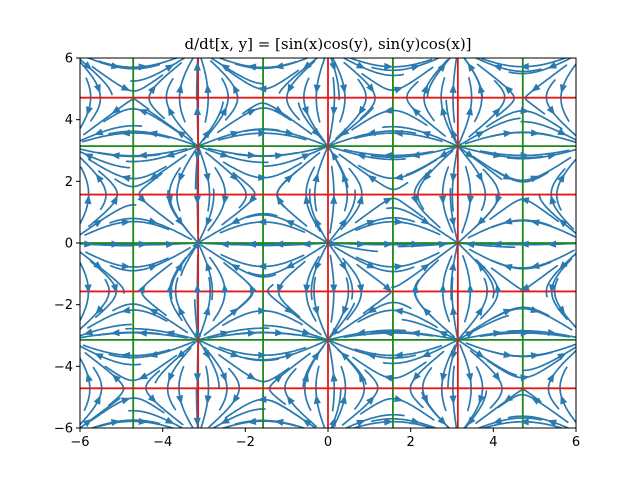  Describe the element at coordinates (69, 59) in the screenshot. I see `y-tick-label-6: 6` at that location.